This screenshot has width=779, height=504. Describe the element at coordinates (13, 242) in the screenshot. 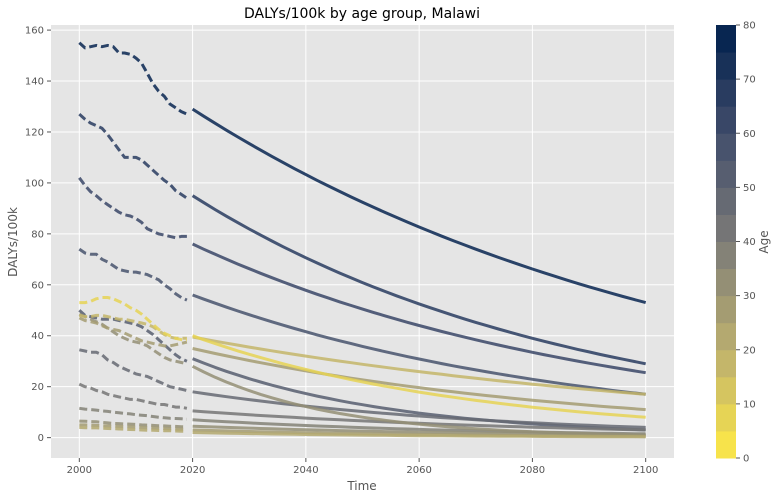

I see `y-axis-label: DALYs/100k` at that location.